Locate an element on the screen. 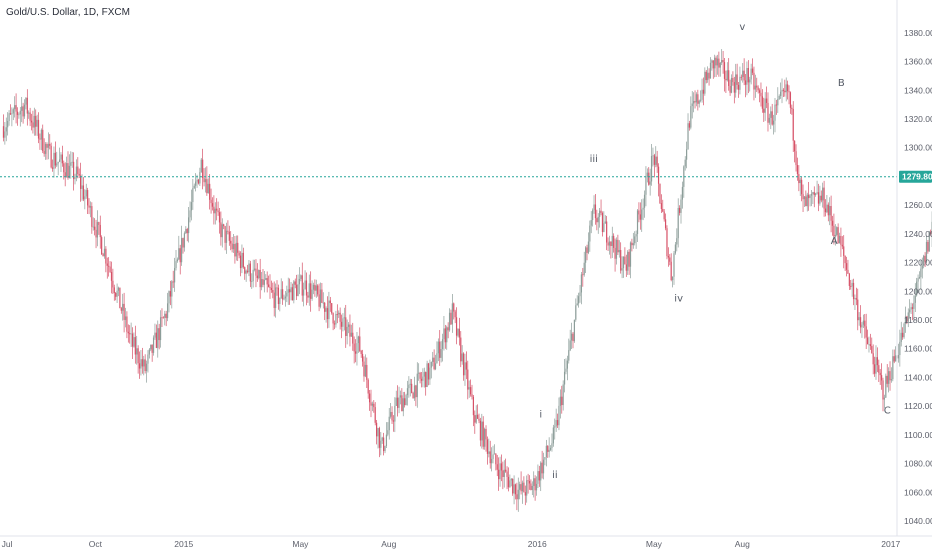 This screenshot has height=550, width=932. time-tick-label: Aug is located at coordinates (742, 544).